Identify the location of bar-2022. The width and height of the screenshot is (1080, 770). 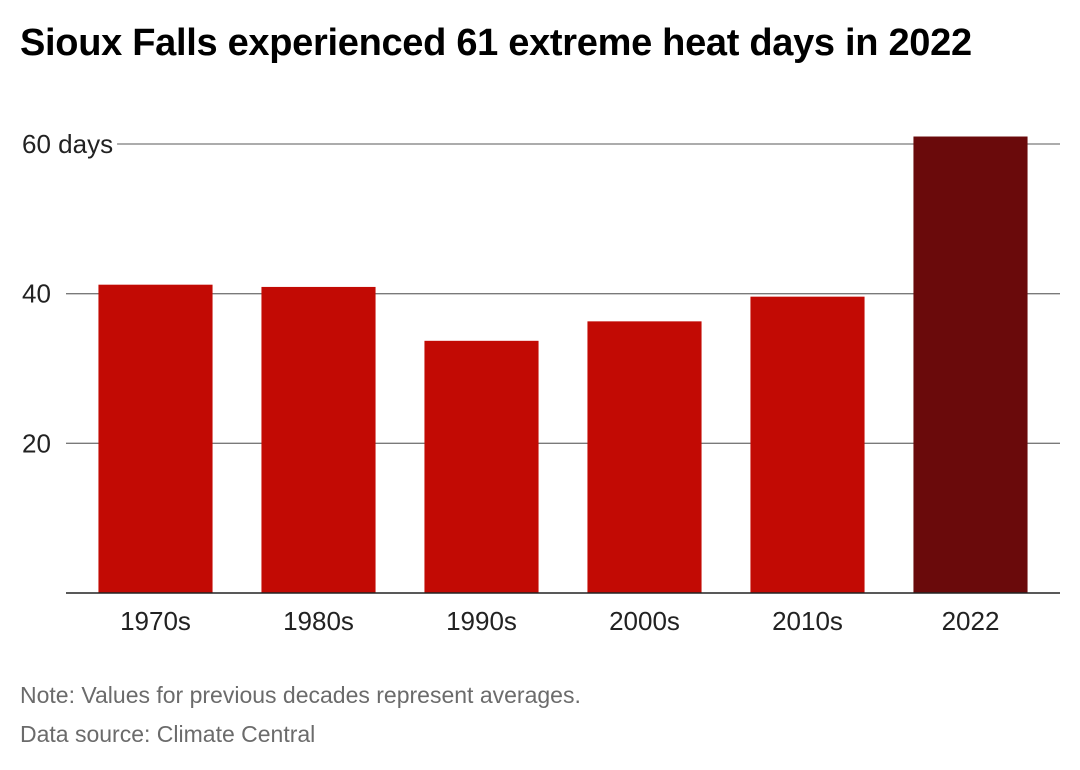
(970, 364).